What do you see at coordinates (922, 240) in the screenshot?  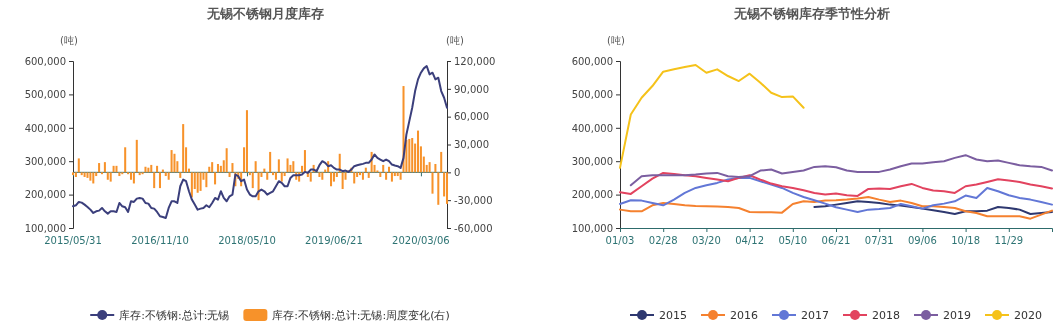 I see `x-tick-label: 09/06` at bounding box center [922, 240].